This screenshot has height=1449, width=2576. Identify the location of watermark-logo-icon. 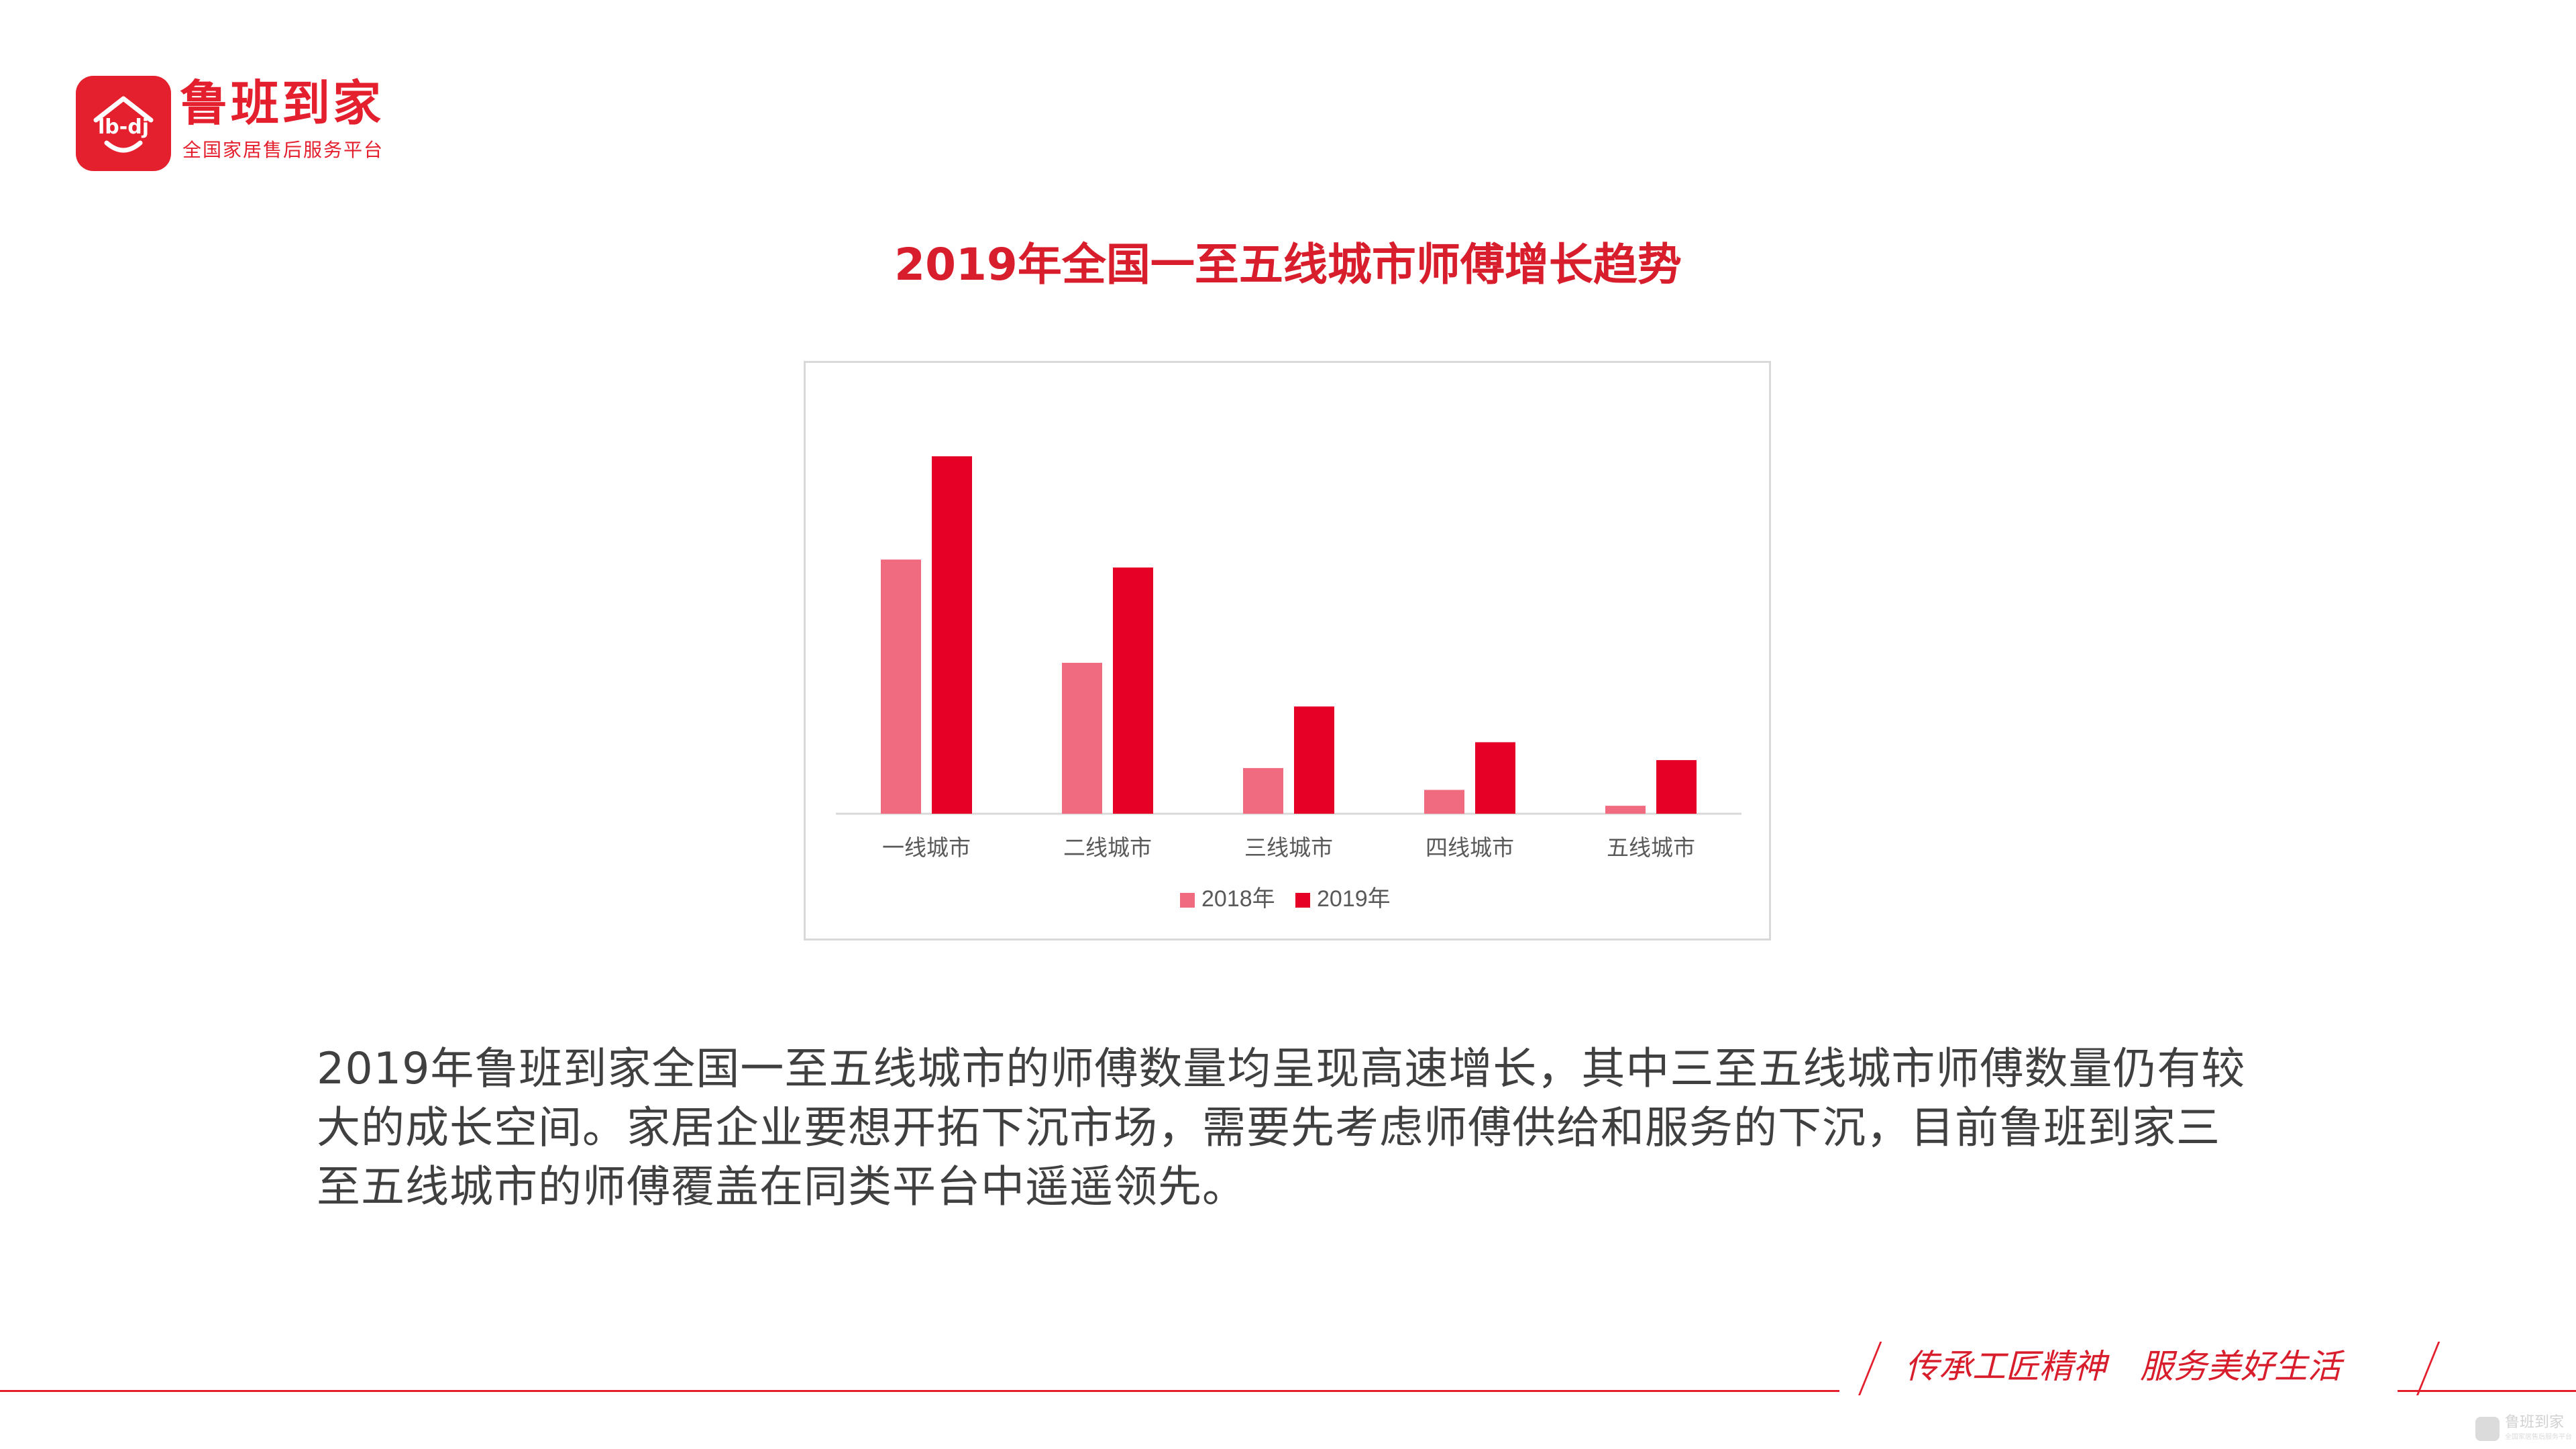
(2487, 1429).